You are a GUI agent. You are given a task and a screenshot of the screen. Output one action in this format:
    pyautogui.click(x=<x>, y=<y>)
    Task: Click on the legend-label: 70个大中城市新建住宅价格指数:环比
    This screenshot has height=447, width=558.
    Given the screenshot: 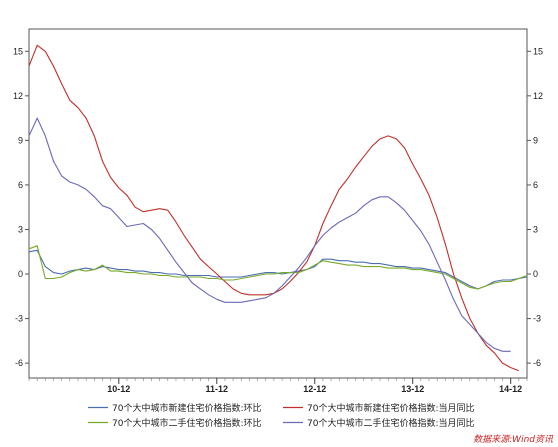 What is the action you would take?
    pyautogui.click(x=187, y=408)
    